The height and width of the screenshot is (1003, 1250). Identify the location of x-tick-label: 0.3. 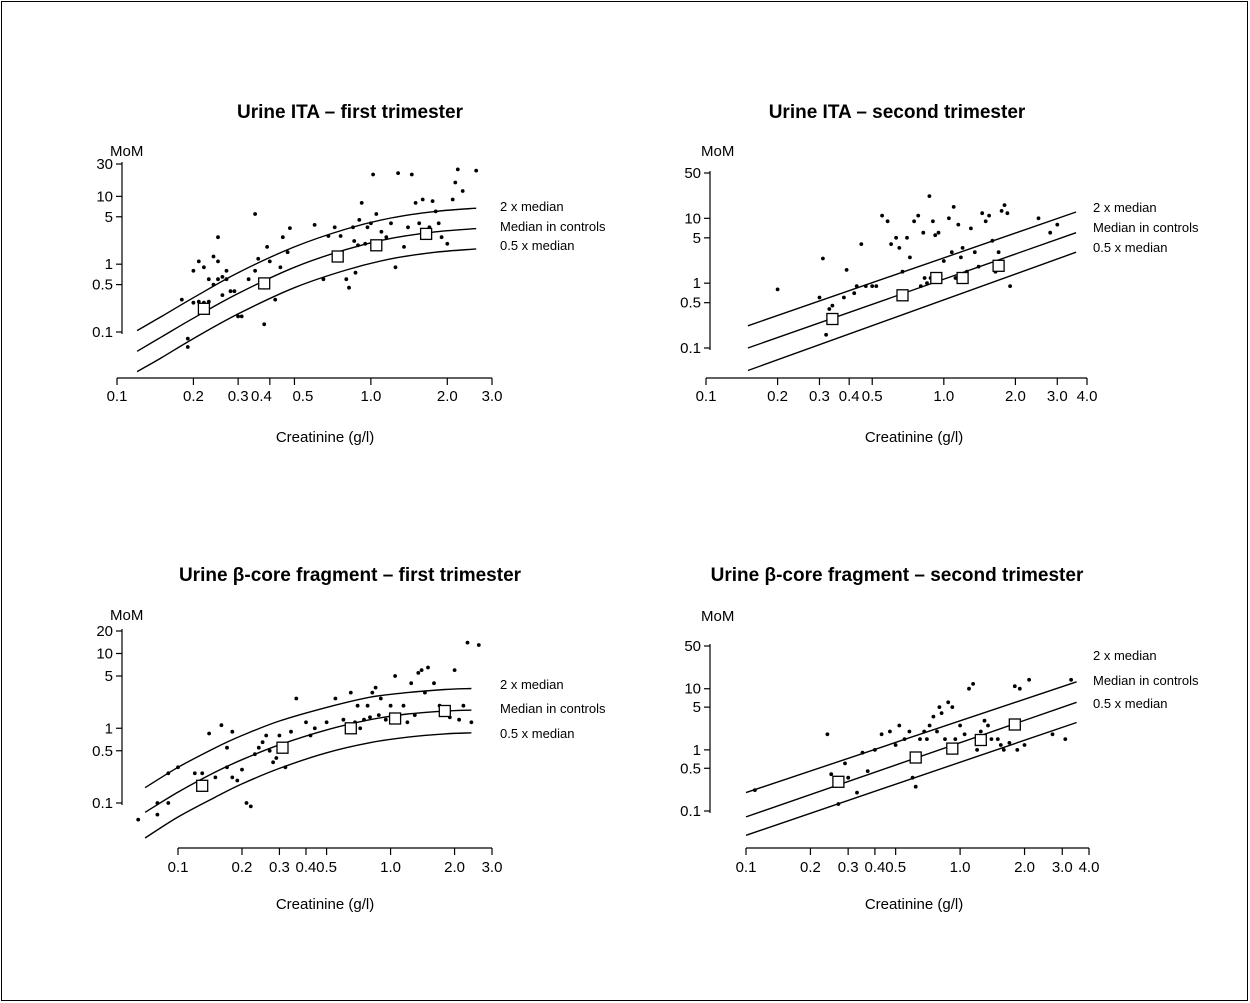
(819, 396).